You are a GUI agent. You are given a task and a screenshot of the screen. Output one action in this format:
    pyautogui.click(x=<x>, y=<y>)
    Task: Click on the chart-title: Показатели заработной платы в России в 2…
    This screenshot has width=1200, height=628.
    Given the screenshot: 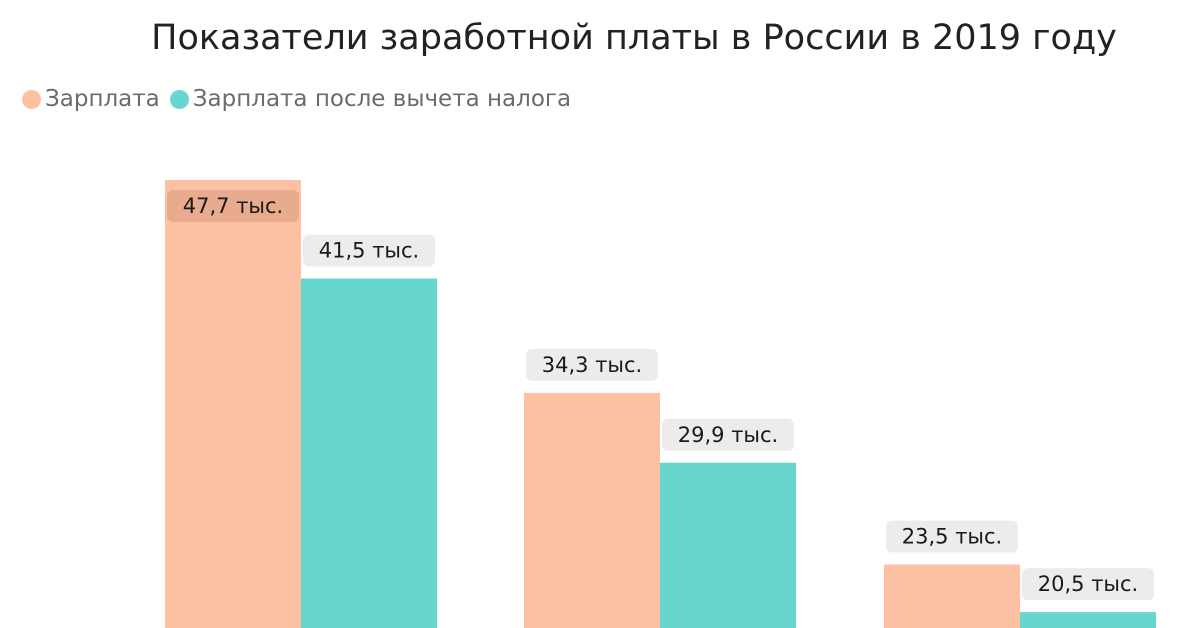 What is the action you would take?
    pyautogui.click(x=634, y=38)
    